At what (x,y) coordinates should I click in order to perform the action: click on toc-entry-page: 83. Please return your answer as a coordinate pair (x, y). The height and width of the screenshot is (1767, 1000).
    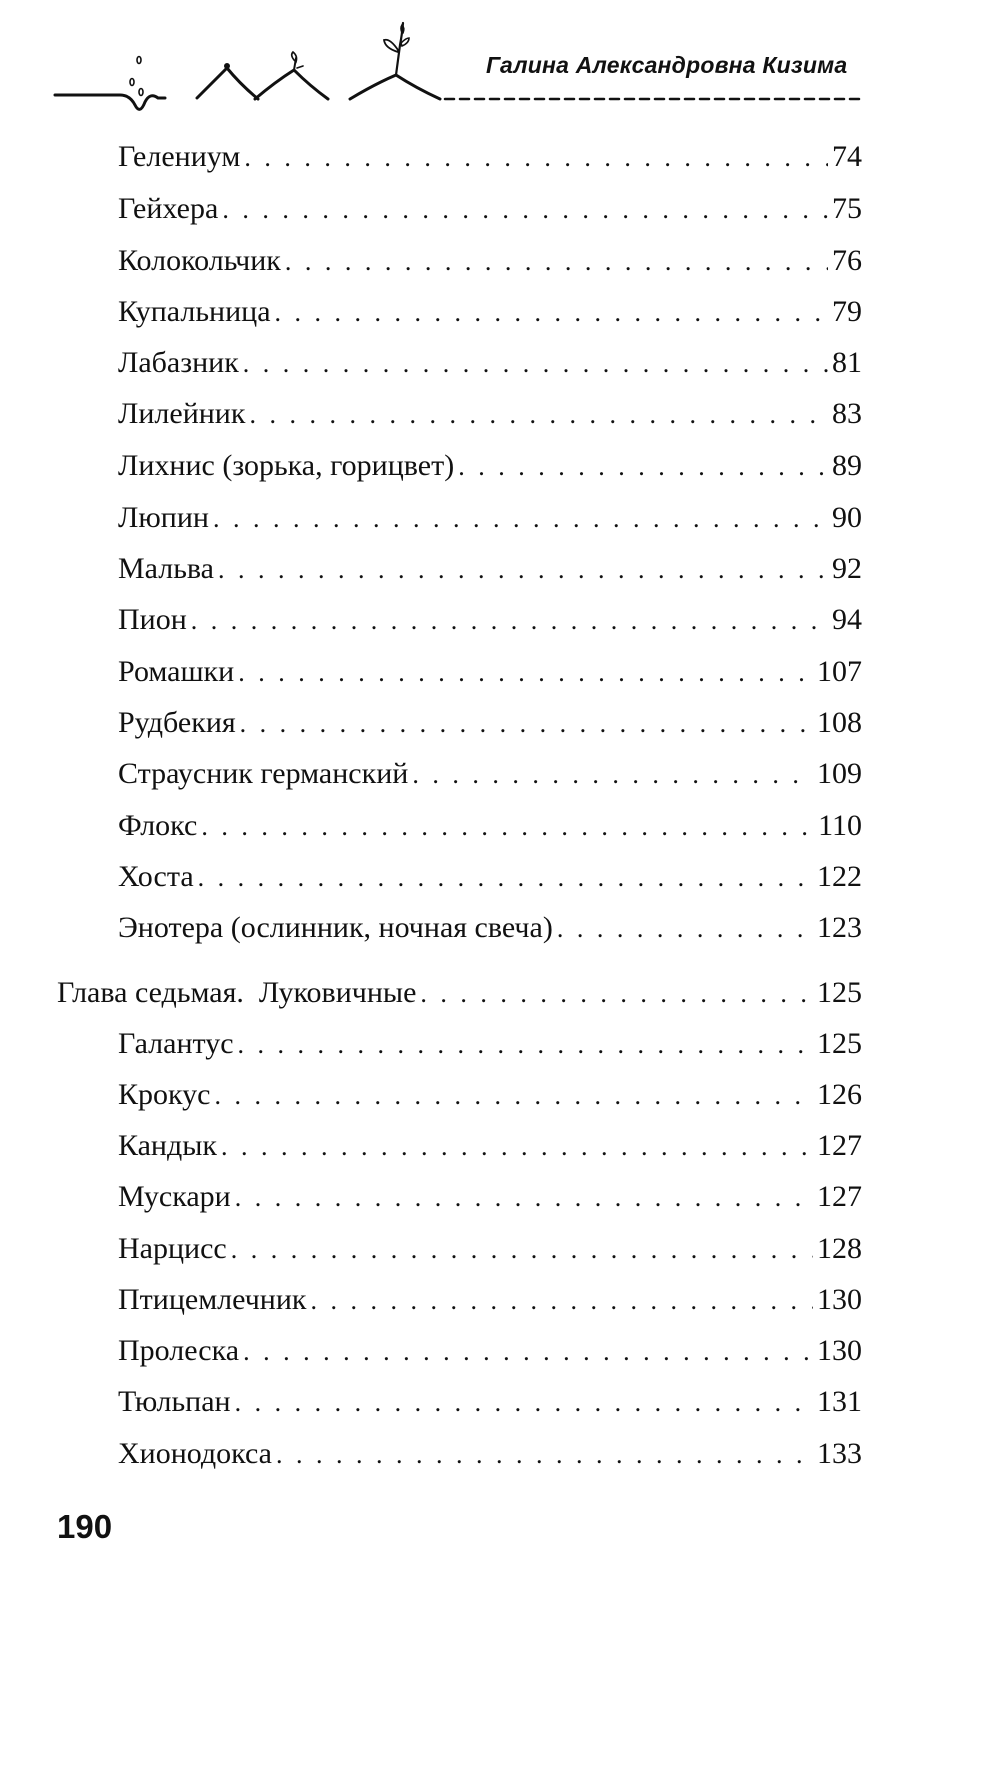
    Looking at the image, I should click on (847, 413).